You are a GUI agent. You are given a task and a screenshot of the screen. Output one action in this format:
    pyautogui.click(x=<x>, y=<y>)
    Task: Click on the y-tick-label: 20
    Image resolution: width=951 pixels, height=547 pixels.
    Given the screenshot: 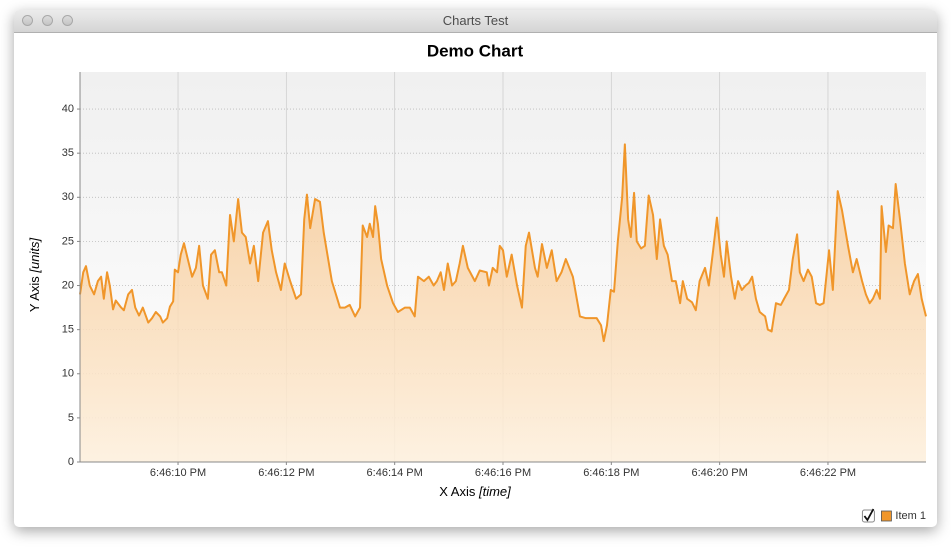 What is the action you would take?
    pyautogui.click(x=68, y=285)
    